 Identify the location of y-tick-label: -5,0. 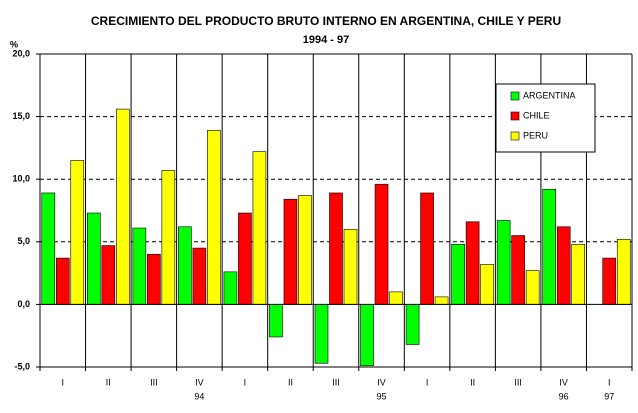
(22, 366).